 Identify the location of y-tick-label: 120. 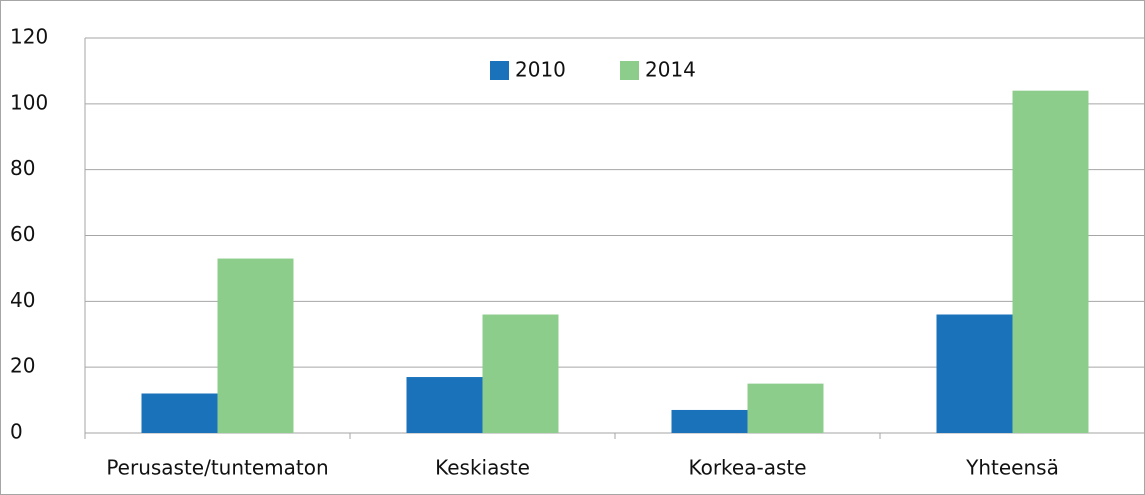
(29, 37).